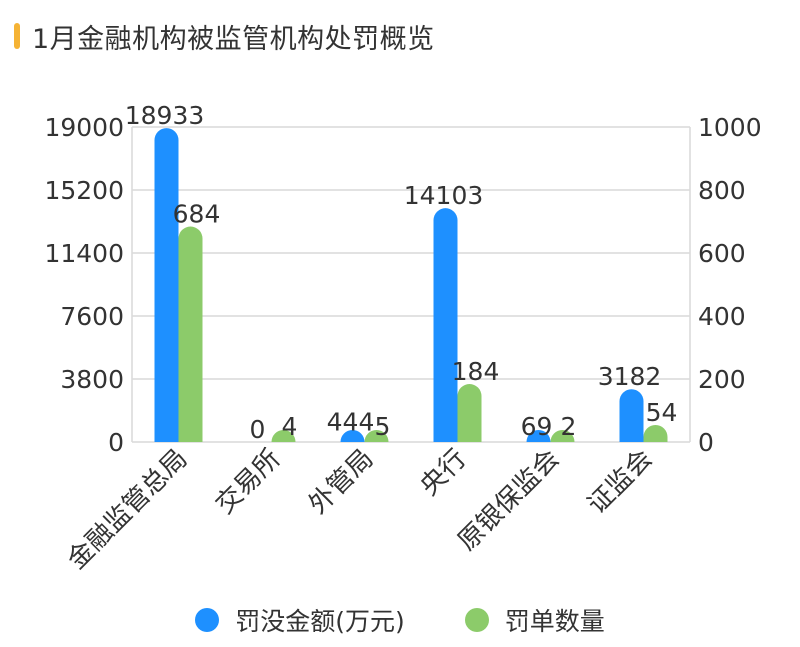 The height and width of the screenshot is (647, 800). What do you see at coordinates (476, 620) in the screenshot?
I see `legend-swatch-count` at bounding box center [476, 620].